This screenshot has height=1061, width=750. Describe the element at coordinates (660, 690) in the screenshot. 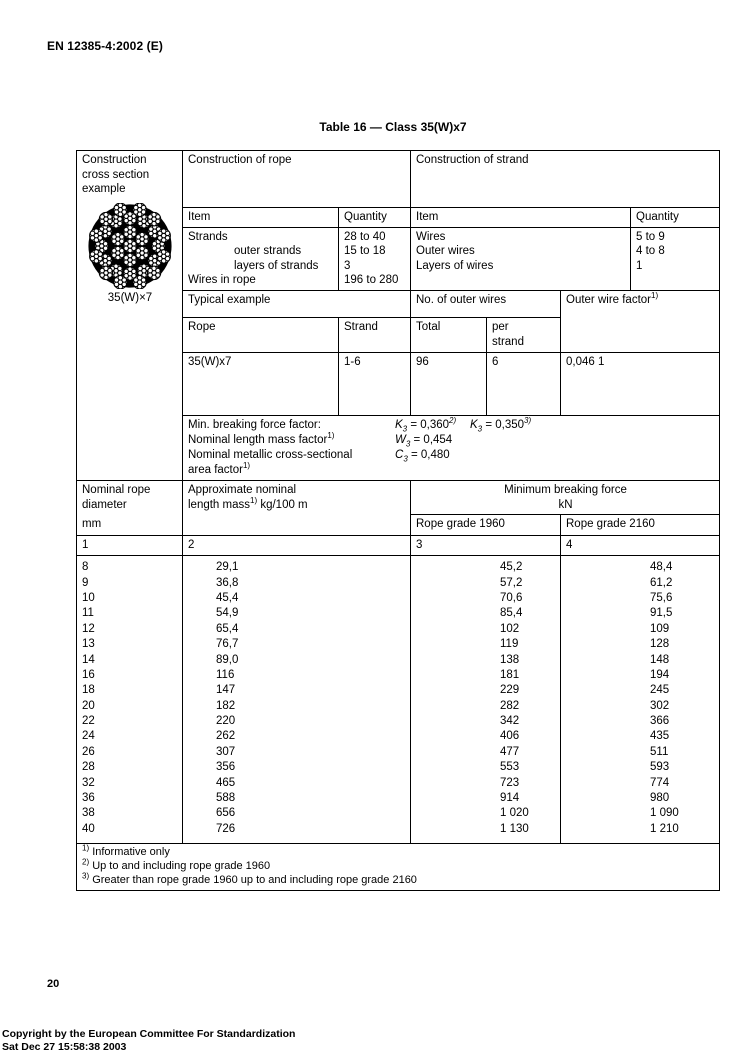

I see `data-value: 245` at that location.